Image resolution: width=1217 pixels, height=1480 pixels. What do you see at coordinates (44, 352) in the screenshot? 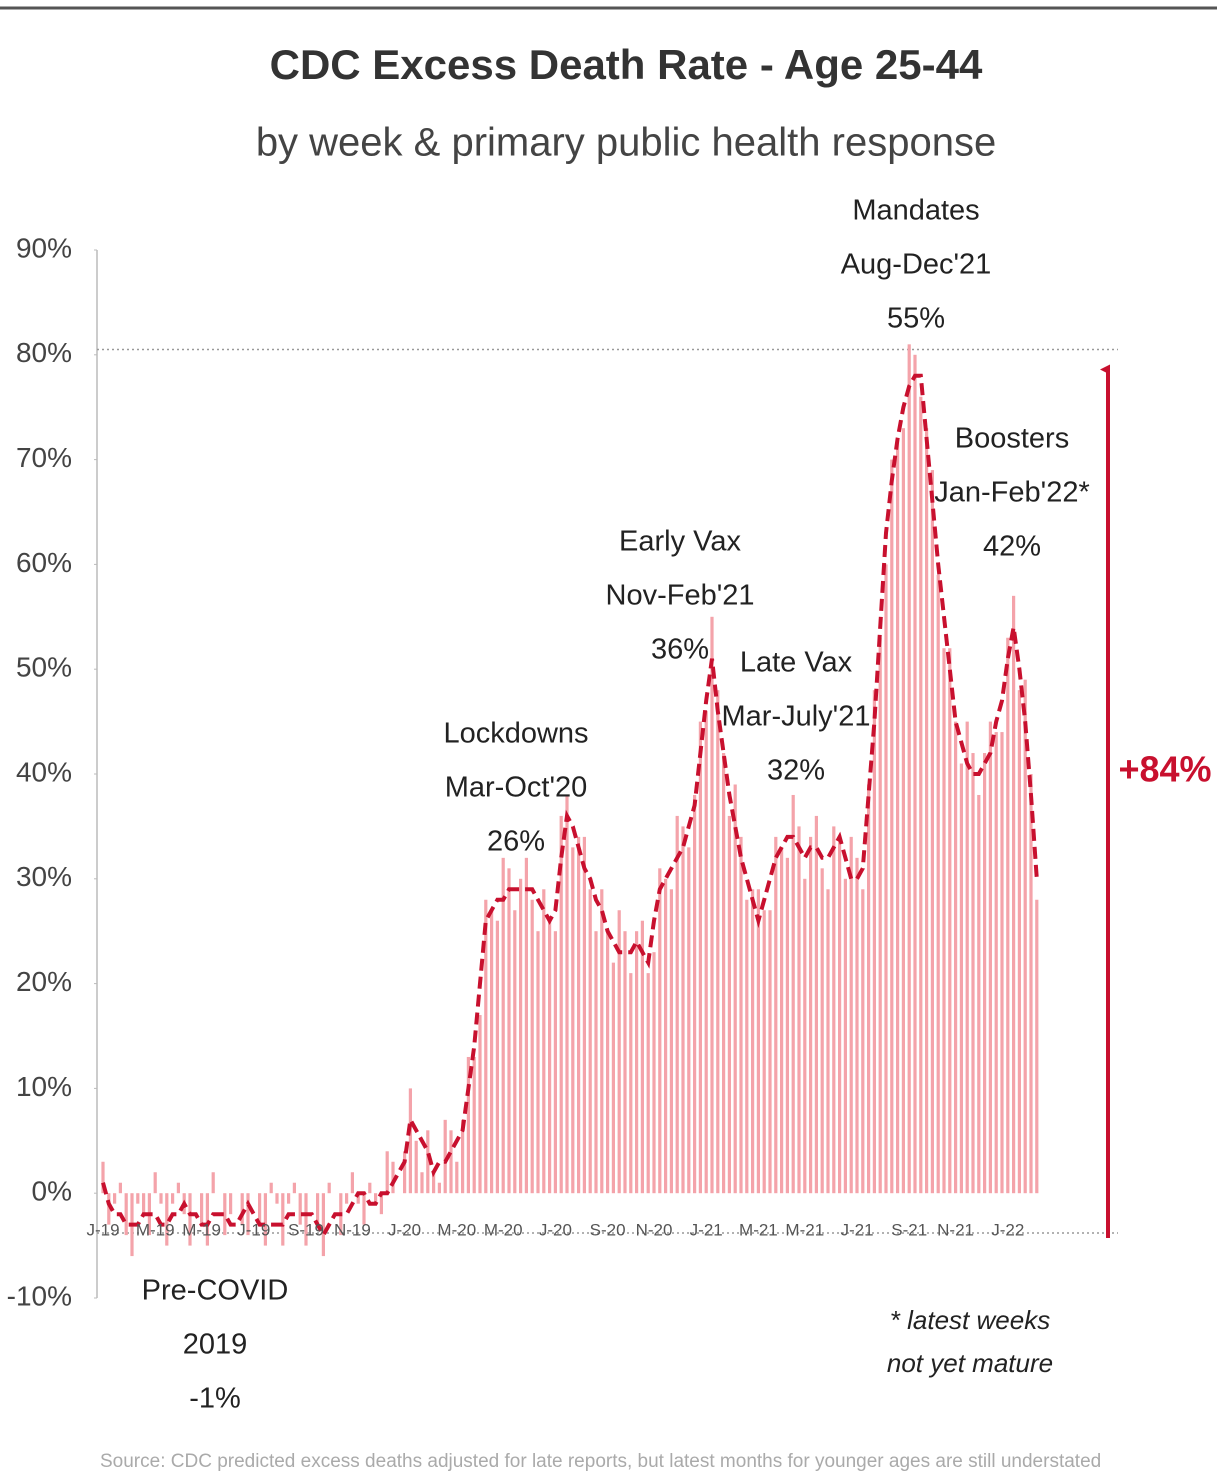
I see `y-tick-label: 80%` at bounding box center [44, 352].